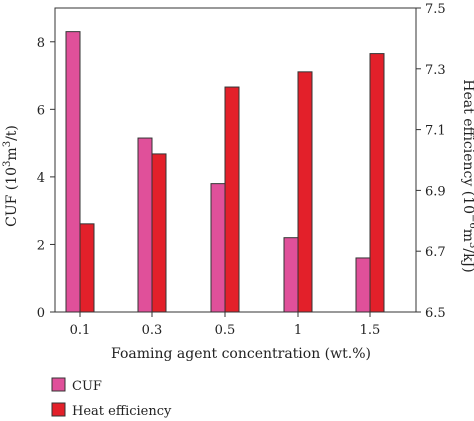  I want to click on y-left-tick-label: 2, so click(41, 245).